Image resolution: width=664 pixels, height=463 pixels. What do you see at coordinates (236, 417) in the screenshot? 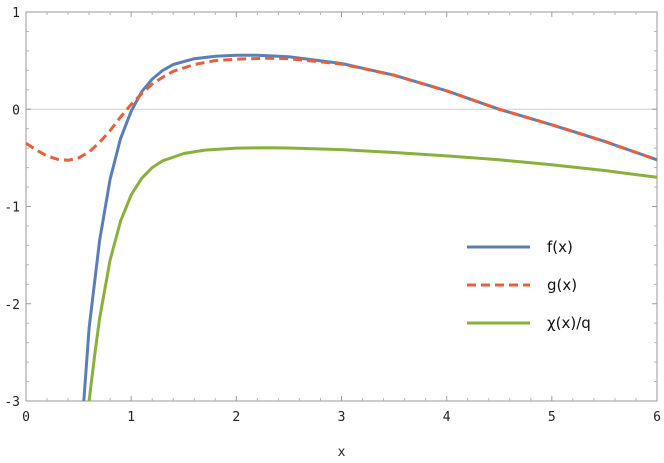
I see `x-tick-label: 2` at bounding box center [236, 417].